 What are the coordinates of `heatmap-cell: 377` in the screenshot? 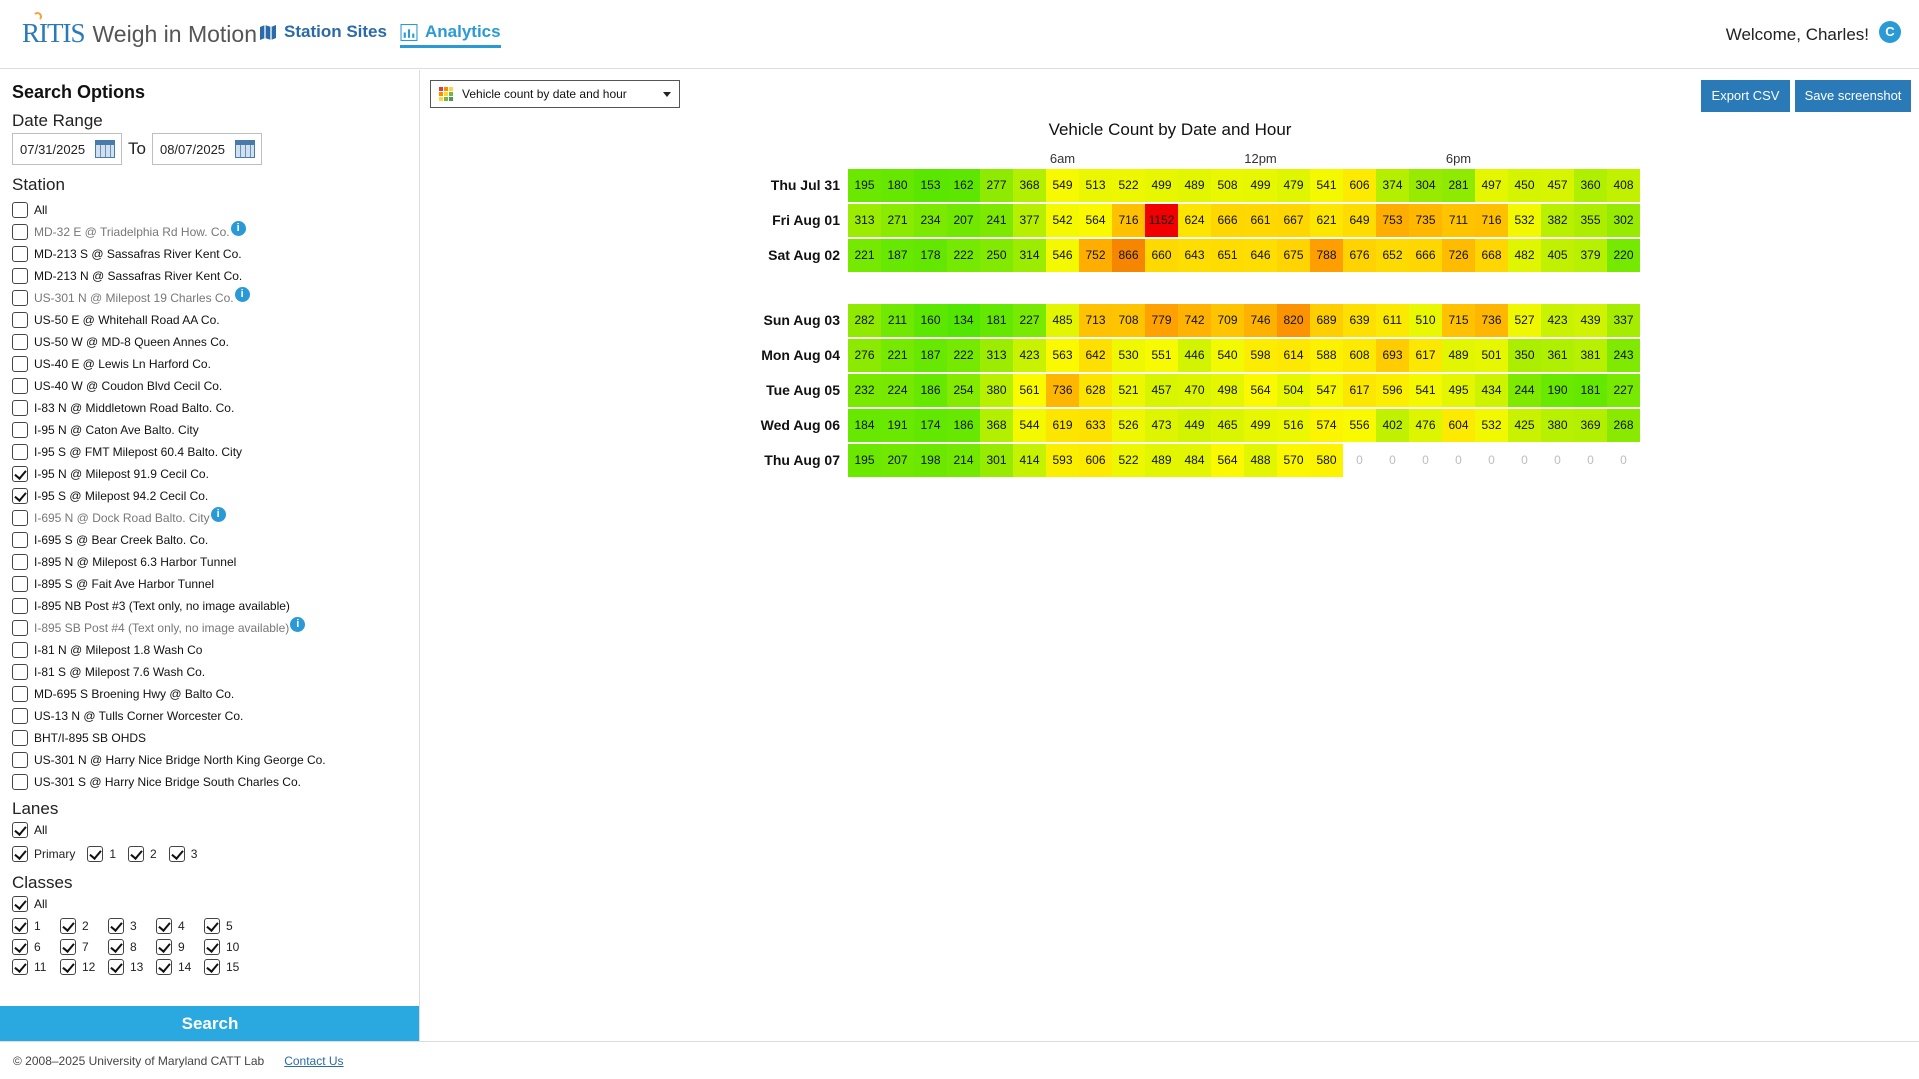 It's located at (1029, 220).